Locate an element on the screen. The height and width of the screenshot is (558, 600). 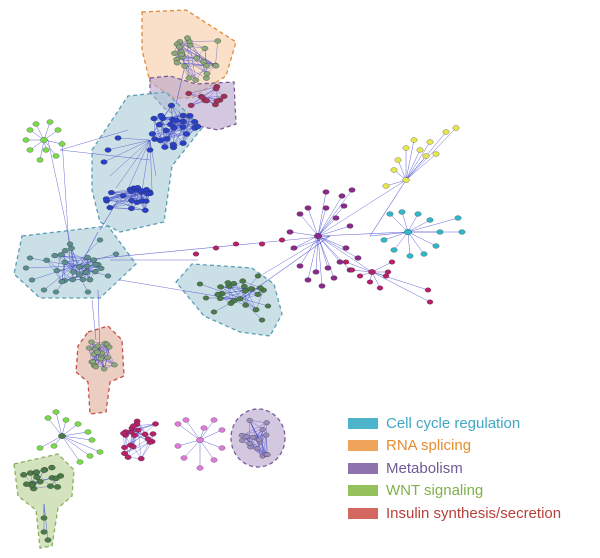
legend-label-wnt: WNT signaling is located at coordinates (435, 490).